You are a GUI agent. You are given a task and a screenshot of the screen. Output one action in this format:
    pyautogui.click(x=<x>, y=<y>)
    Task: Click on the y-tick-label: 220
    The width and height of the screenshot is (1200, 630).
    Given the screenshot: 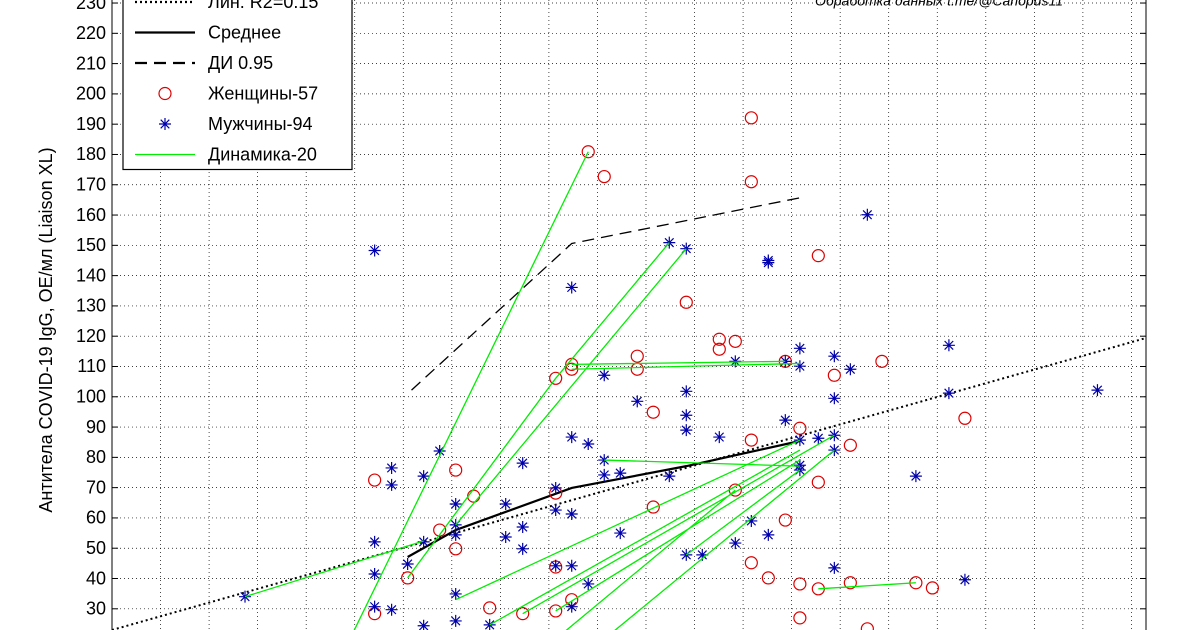 What is the action you would take?
    pyautogui.click(x=91, y=33)
    